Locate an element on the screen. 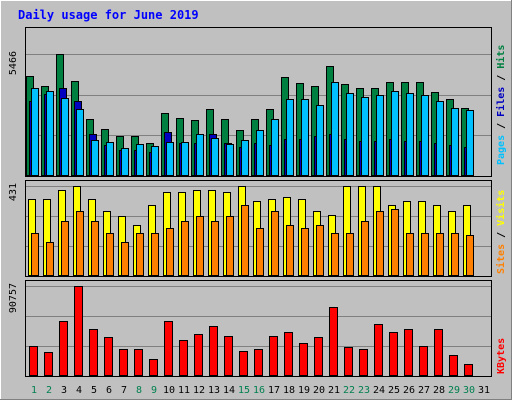 Image resolution: width=512 pixels, height=400 pixels. axis-title-part: KBytes is located at coordinates (501, 356).